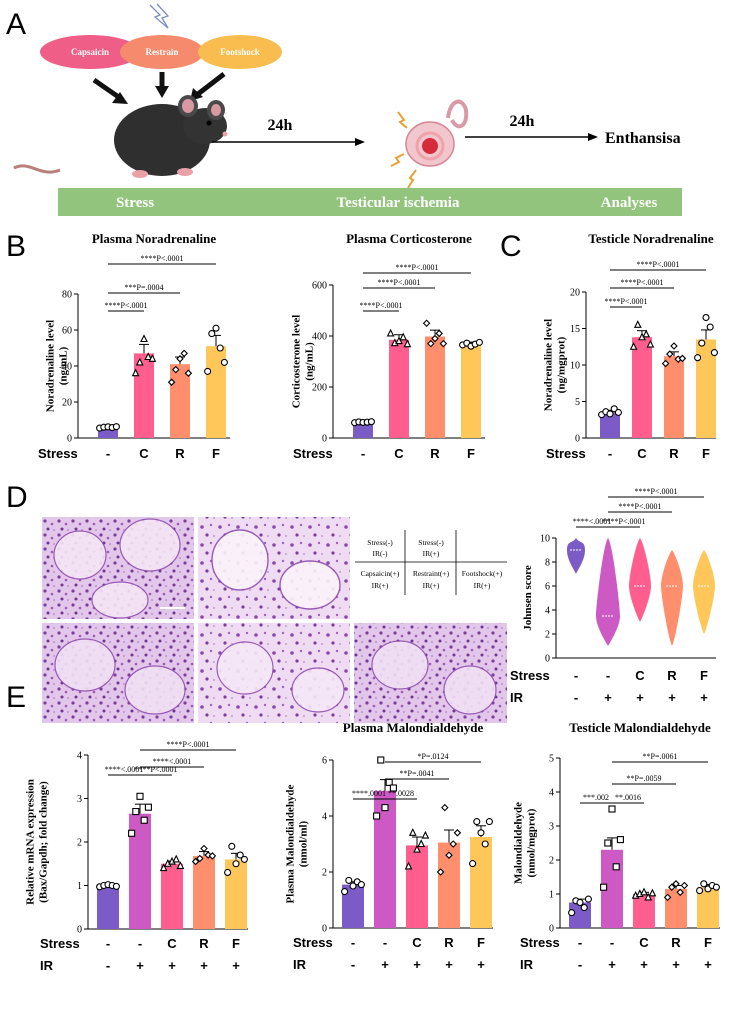  What do you see at coordinates (172, 761) in the screenshot?
I see `sig-label: ****<.0001` at bounding box center [172, 761].